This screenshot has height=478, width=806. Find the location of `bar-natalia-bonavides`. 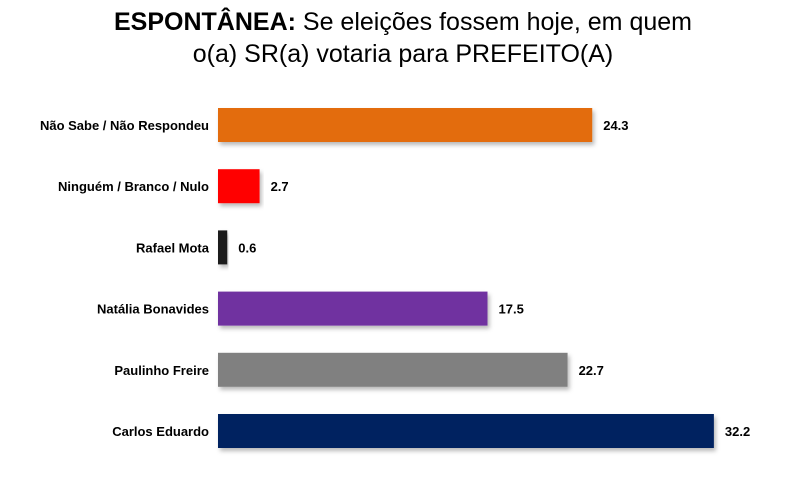

bar-natalia-bonavides is located at coordinates (353, 308).